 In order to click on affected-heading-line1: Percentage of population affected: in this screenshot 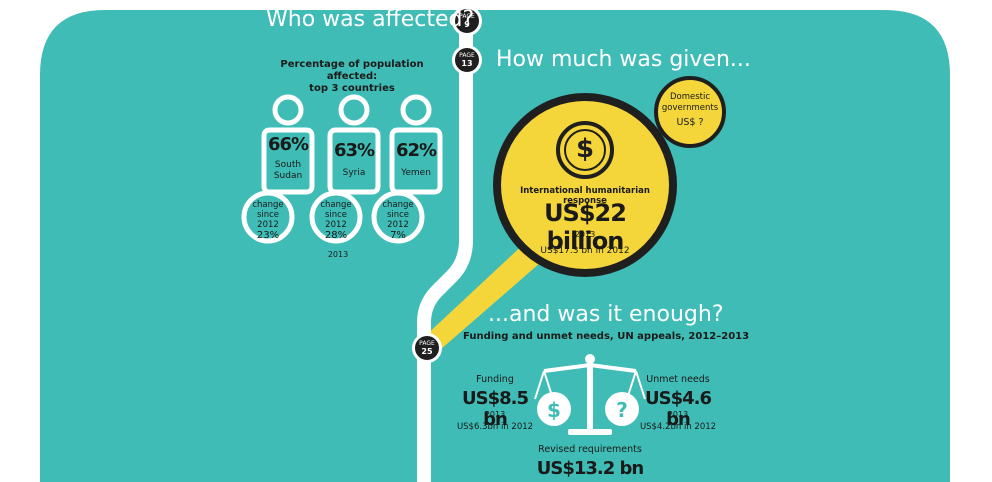, I will do `click(352, 70)`.